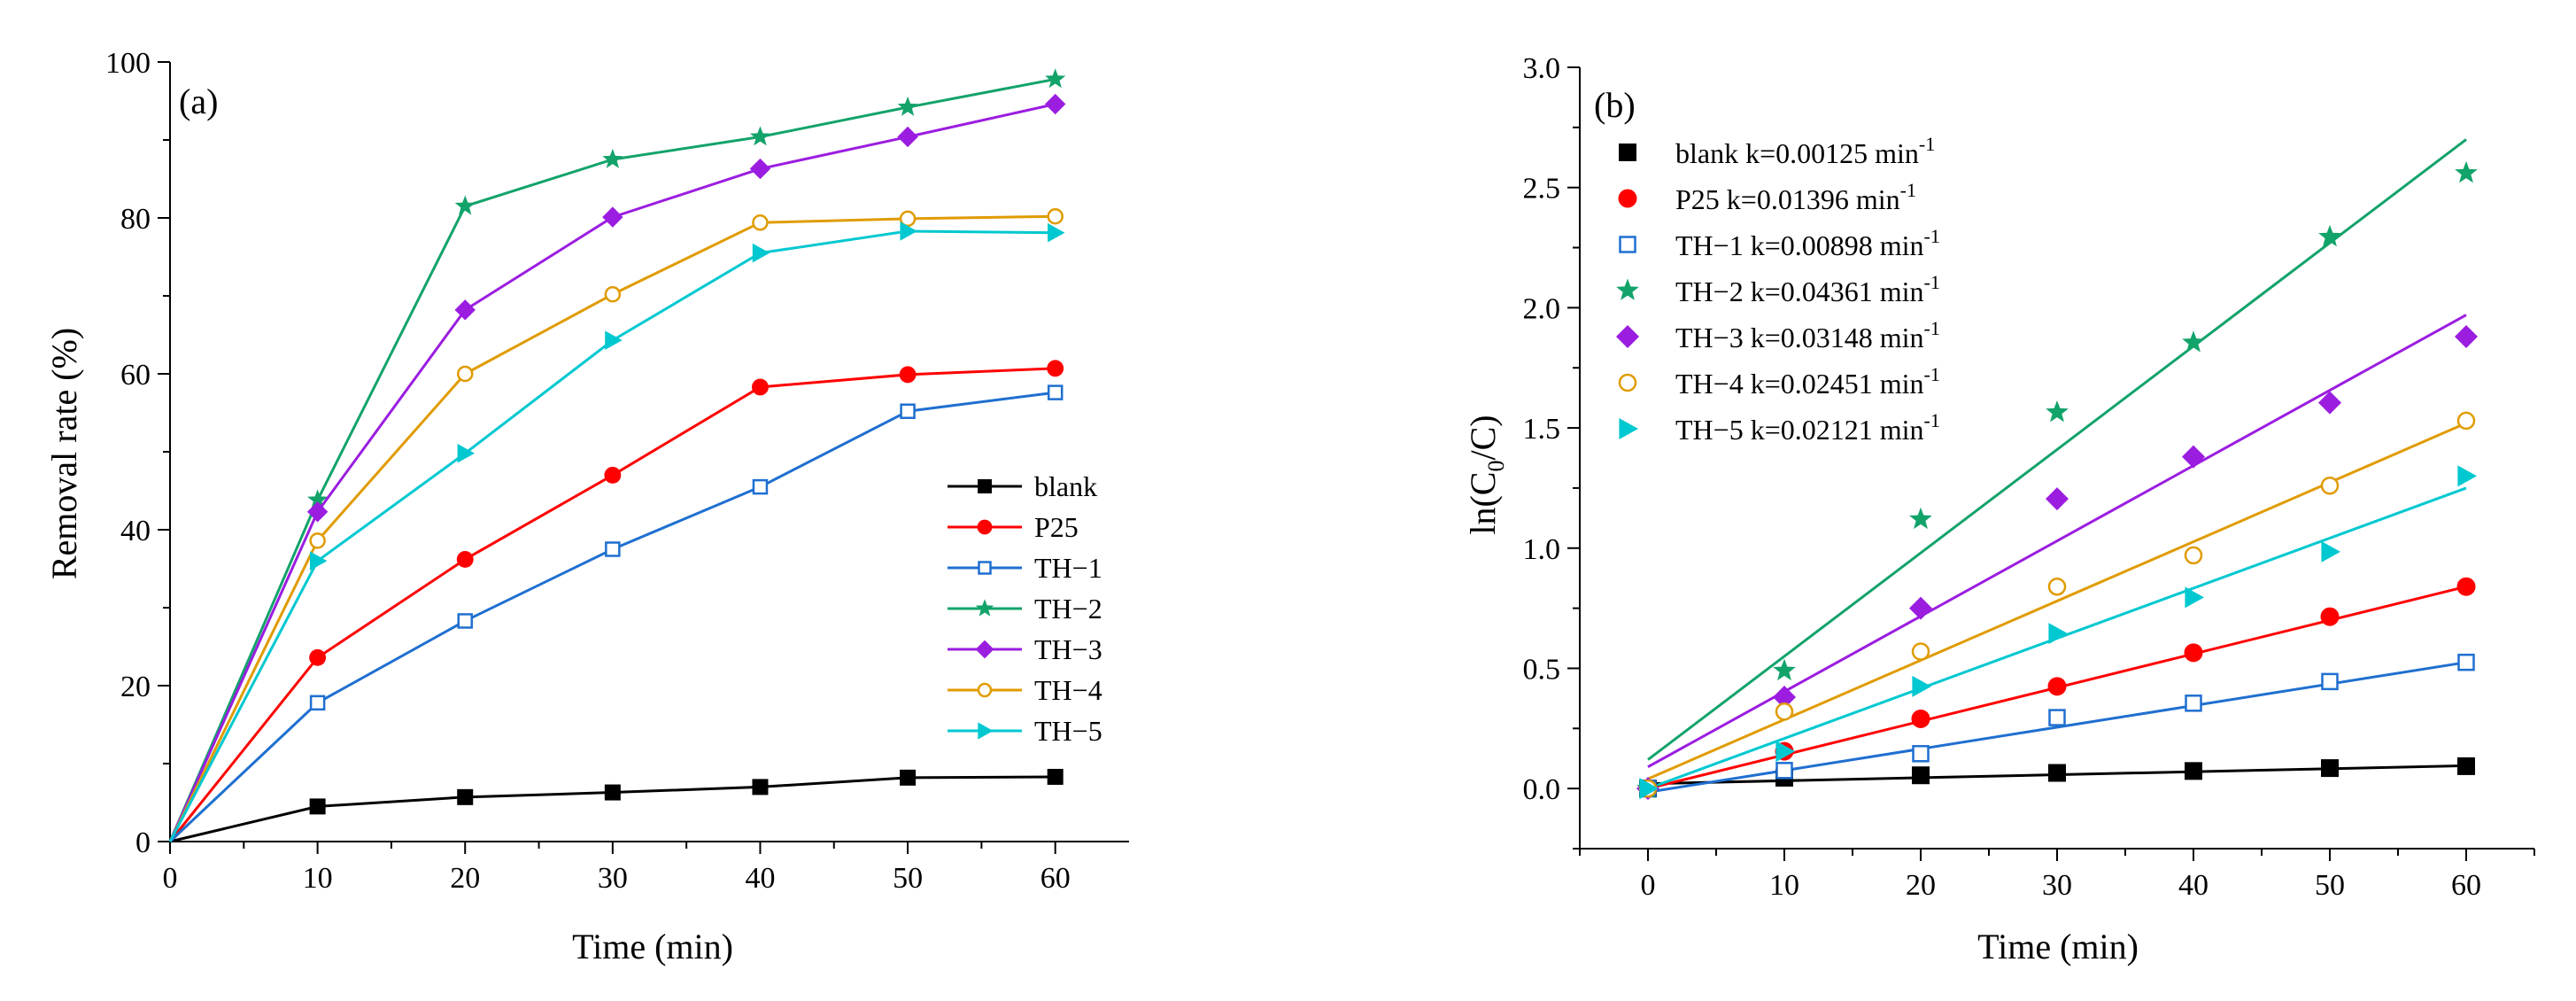 The width and height of the screenshot is (2576, 1001). Describe the element at coordinates (1834, 430) in the screenshot. I see `chart-b-legend-th-5-k: k=0.02121 min` at that location.